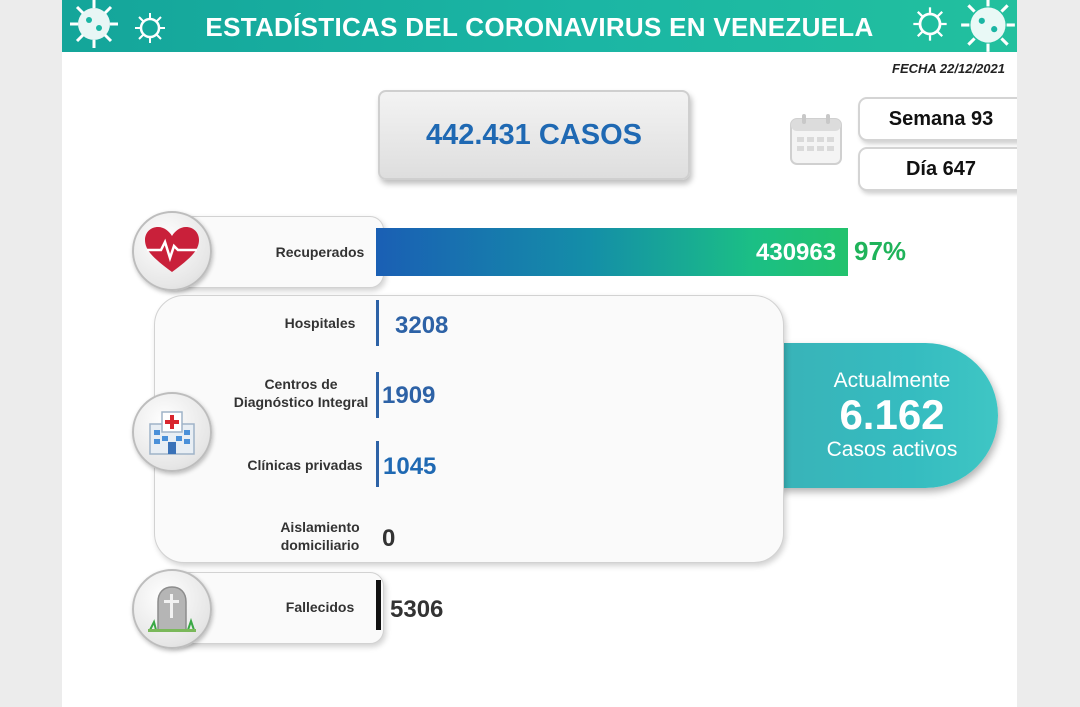  Describe the element at coordinates (378, 605) in the screenshot. I see `fallecidos-bar` at that location.